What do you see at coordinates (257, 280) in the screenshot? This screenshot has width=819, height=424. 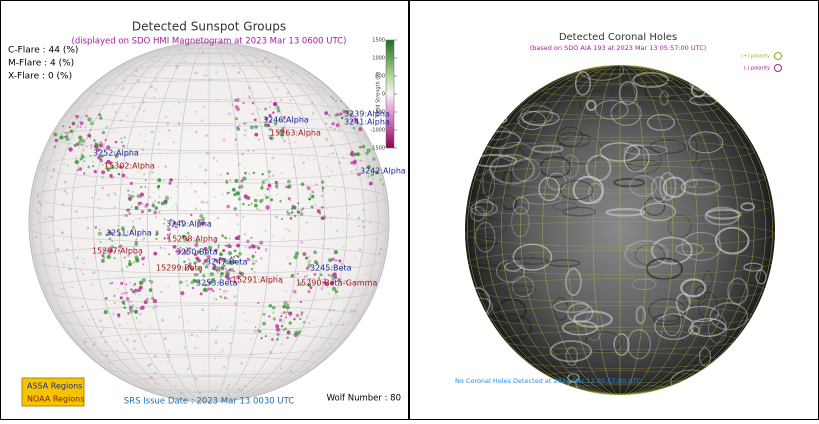 I see `noaa-region-label: 15291:Alpha` at bounding box center [257, 280].